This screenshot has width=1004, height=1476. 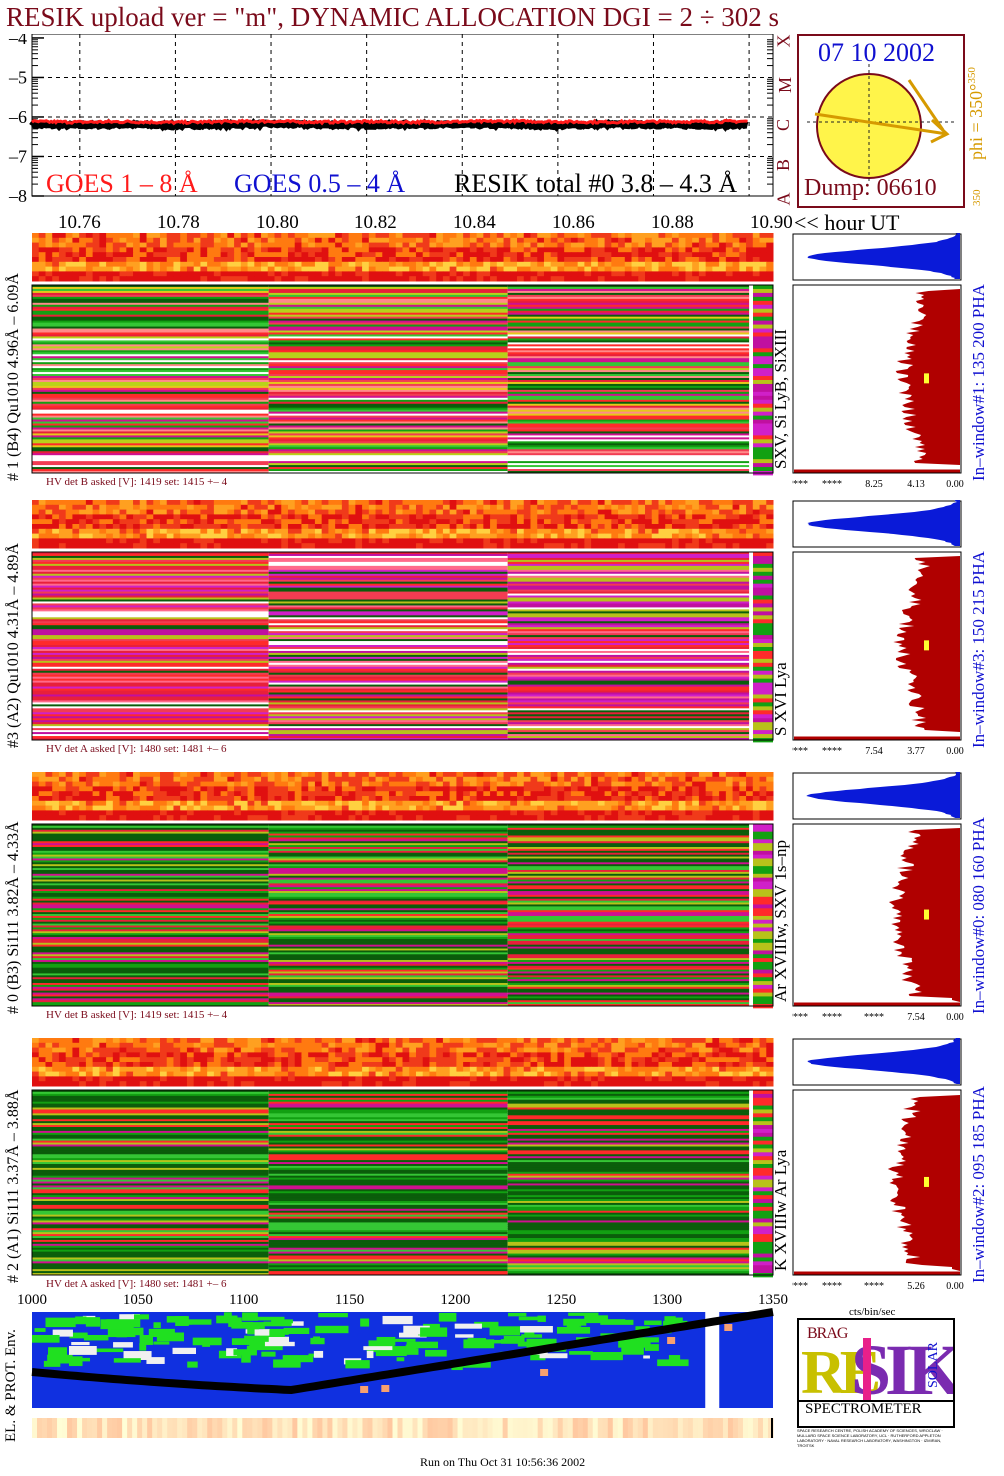 What do you see at coordinates (978, 649) in the screenshot?
I see `pha-window-label: In–window#3: 150 215 PHA` at bounding box center [978, 649].